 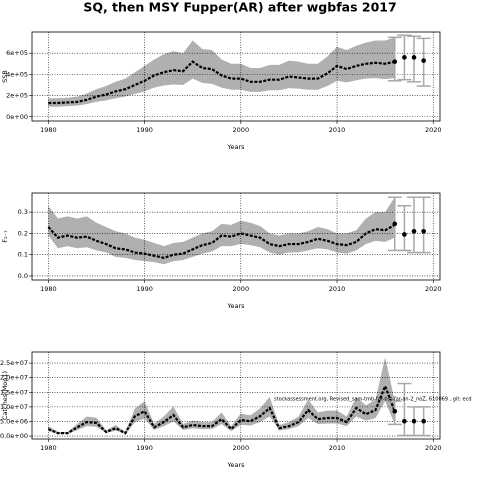 What do you see at coordinates (17, 53) in the screenshot?
I see `y-tick-label: 6e+05` at bounding box center [17, 53].